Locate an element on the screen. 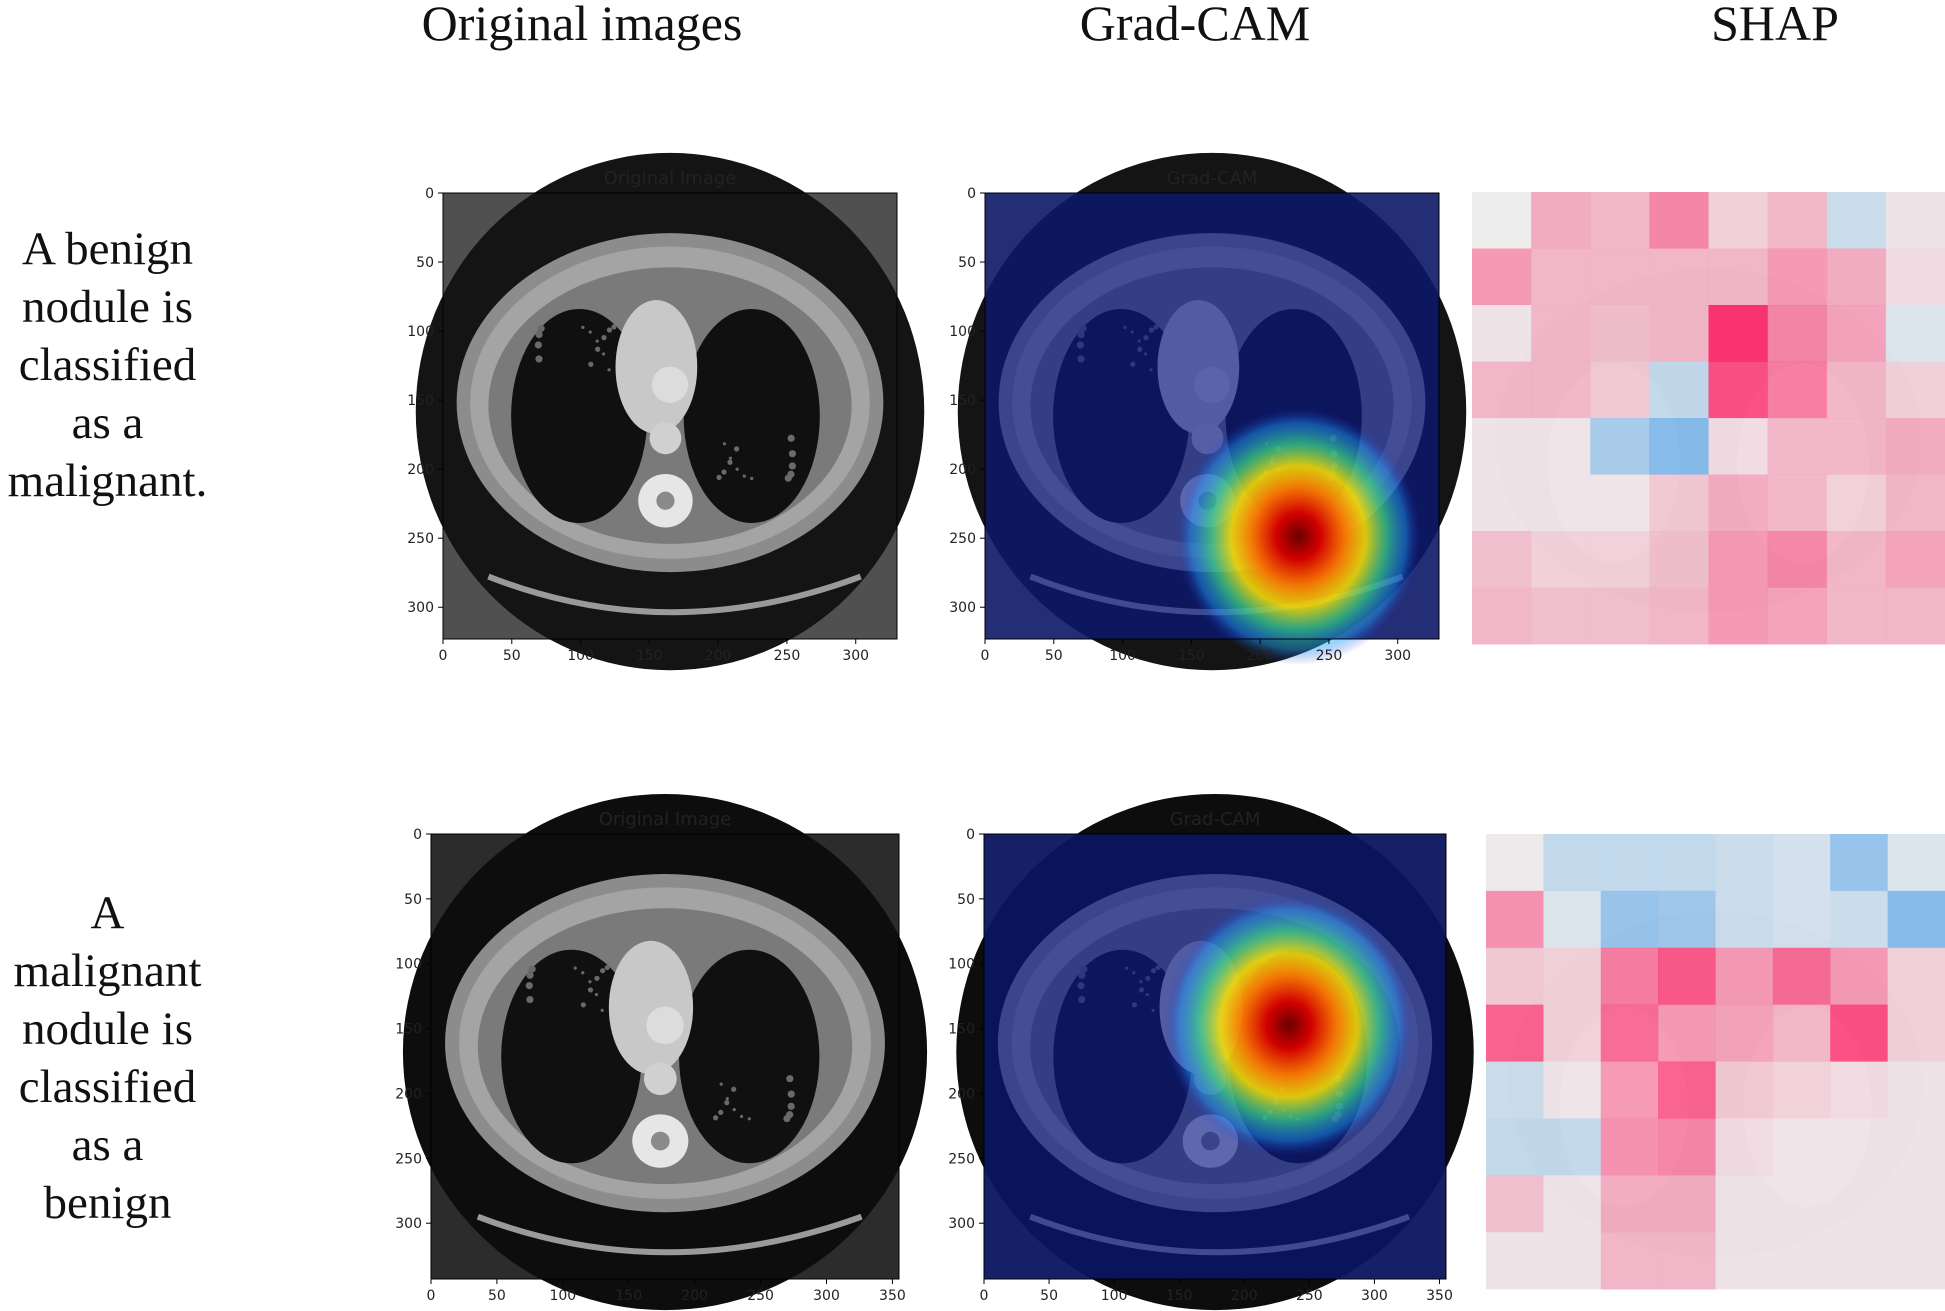 The width and height of the screenshot is (1945, 1311). row-2-shap-plot is located at coordinates (1715, 1062).